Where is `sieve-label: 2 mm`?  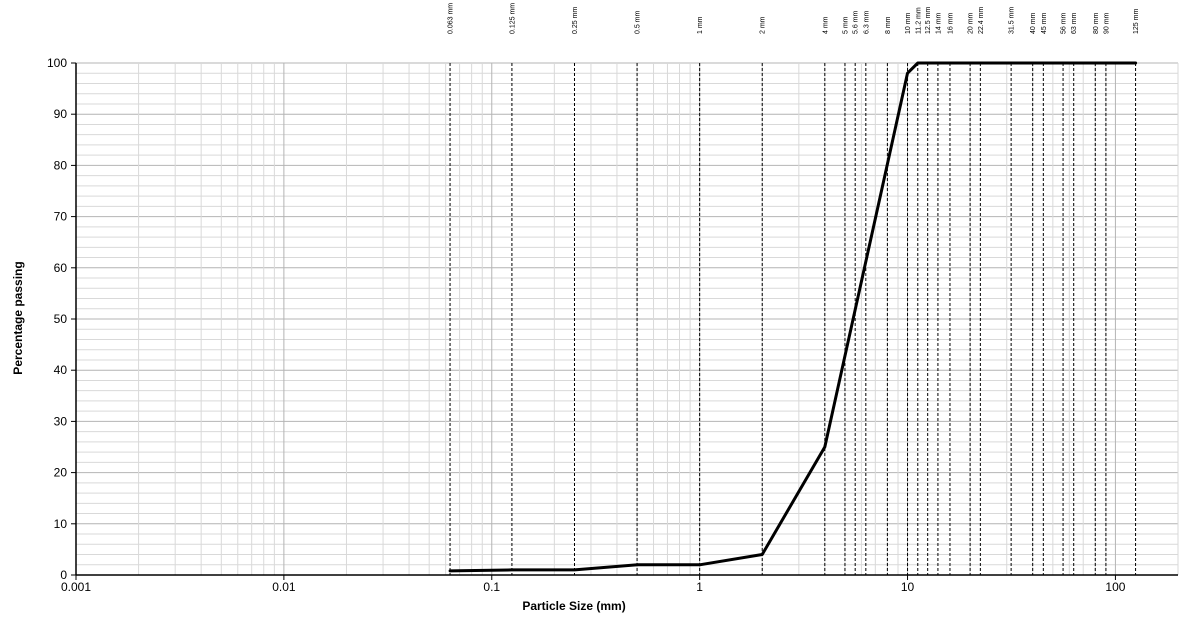 sieve-label: 2 mm is located at coordinates (763, 25).